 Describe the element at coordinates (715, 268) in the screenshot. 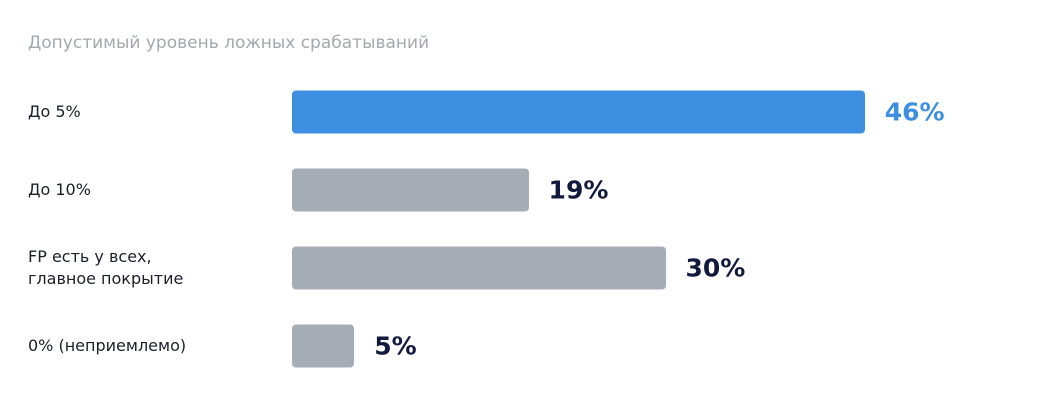

I see `value-label: 30%` at that location.